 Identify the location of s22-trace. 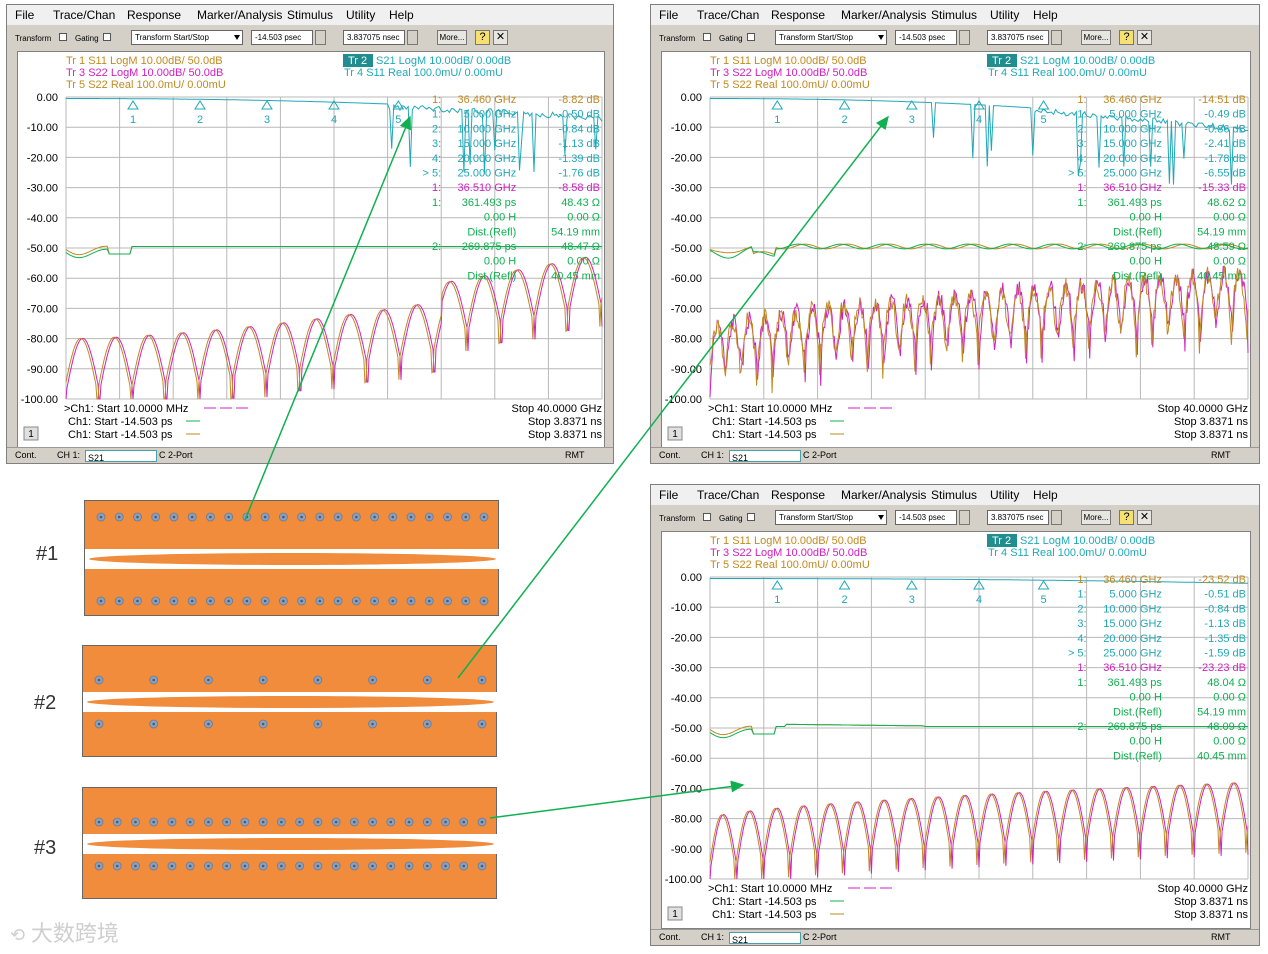
(979, 831).